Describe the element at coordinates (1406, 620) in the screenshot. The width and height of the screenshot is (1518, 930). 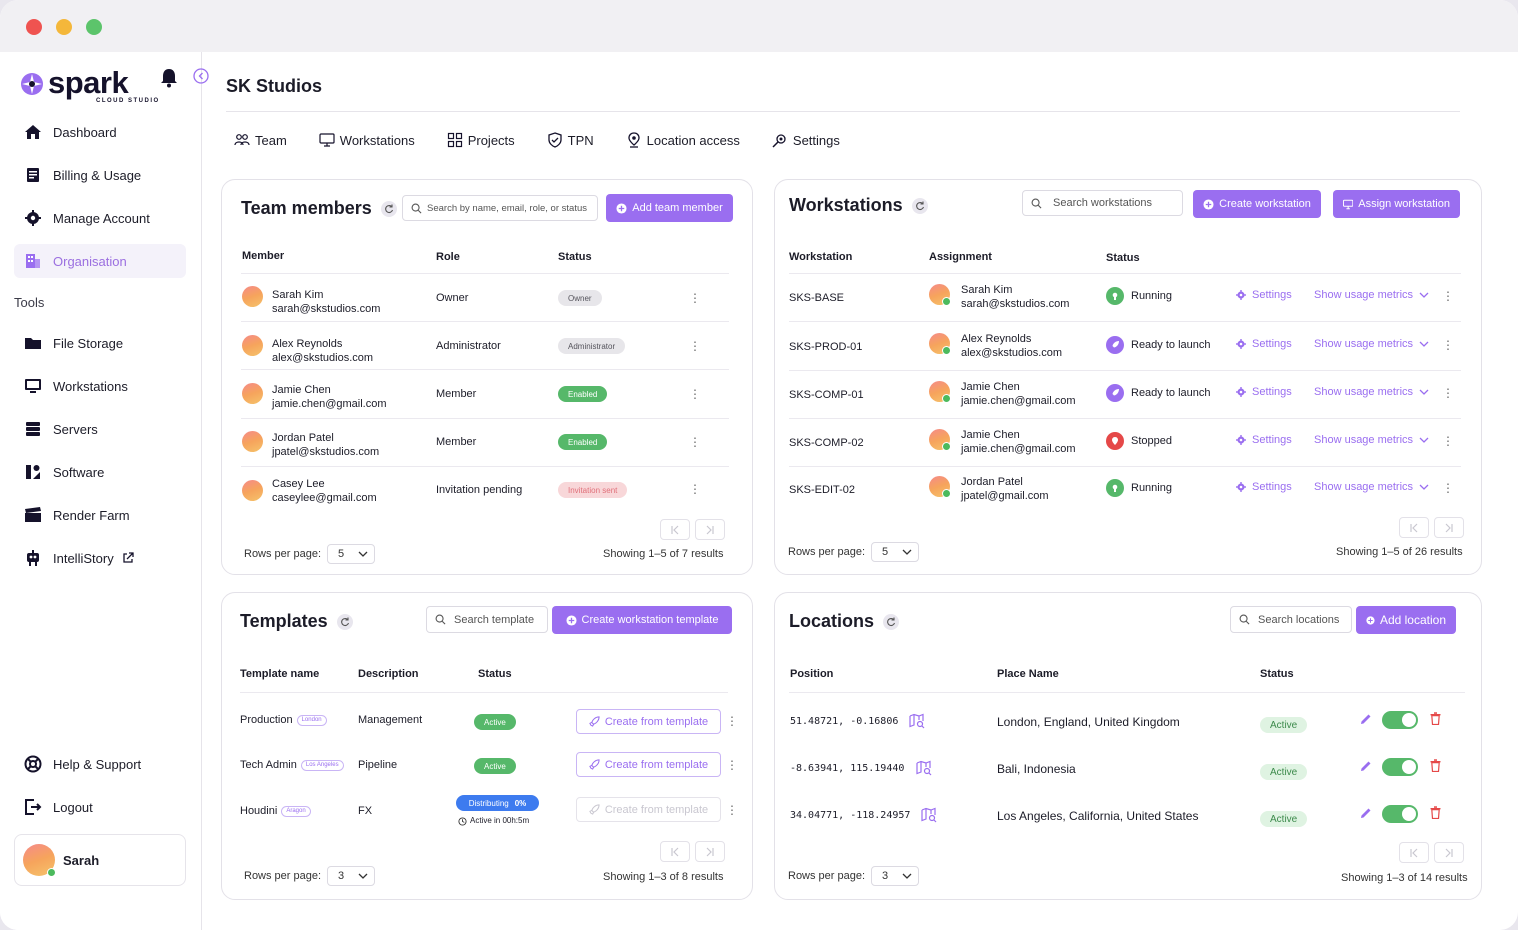
I see `add-location-button: Add location` at that location.